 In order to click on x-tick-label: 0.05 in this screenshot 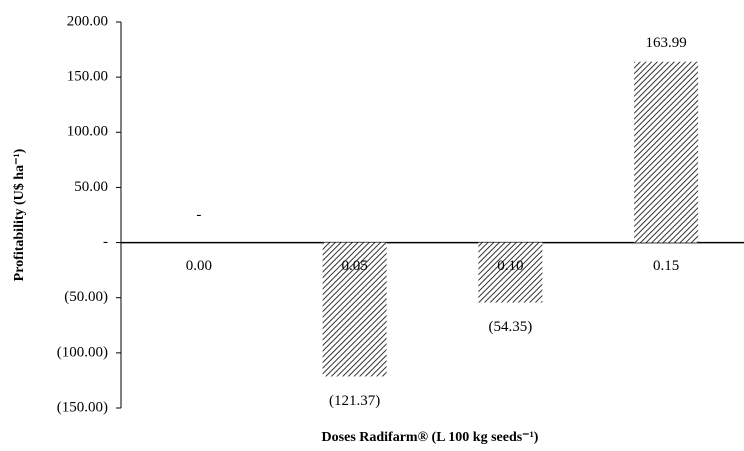, I will do `click(355, 266)`.